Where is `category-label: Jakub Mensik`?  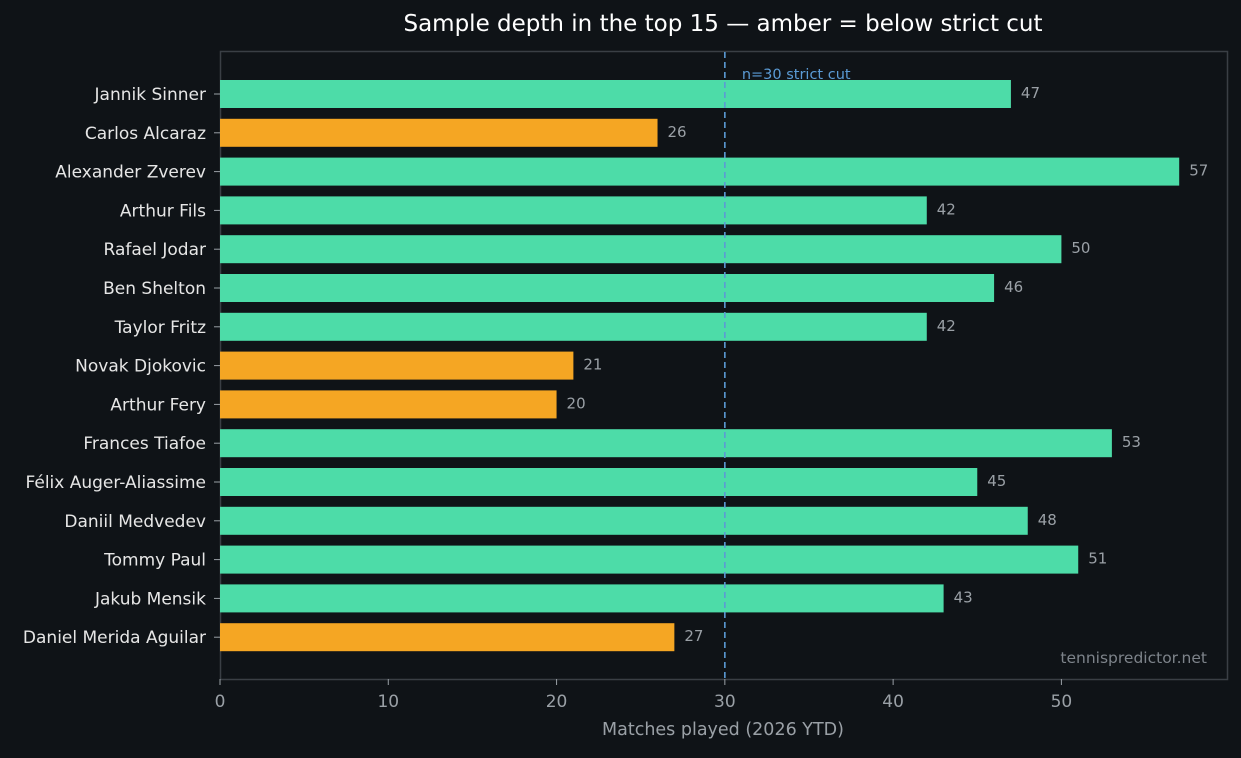 category-label: Jakub Mensik is located at coordinates (150, 599).